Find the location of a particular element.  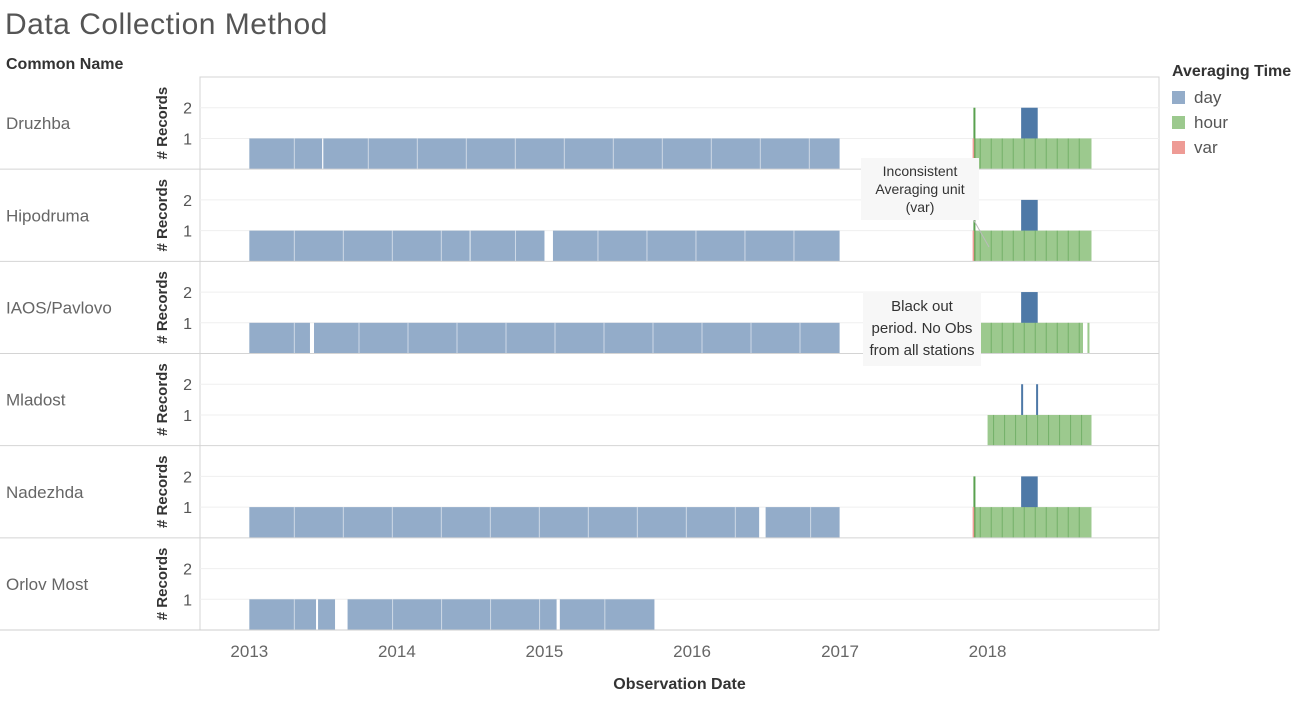

legend-label-hour: hour is located at coordinates (1211, 122).